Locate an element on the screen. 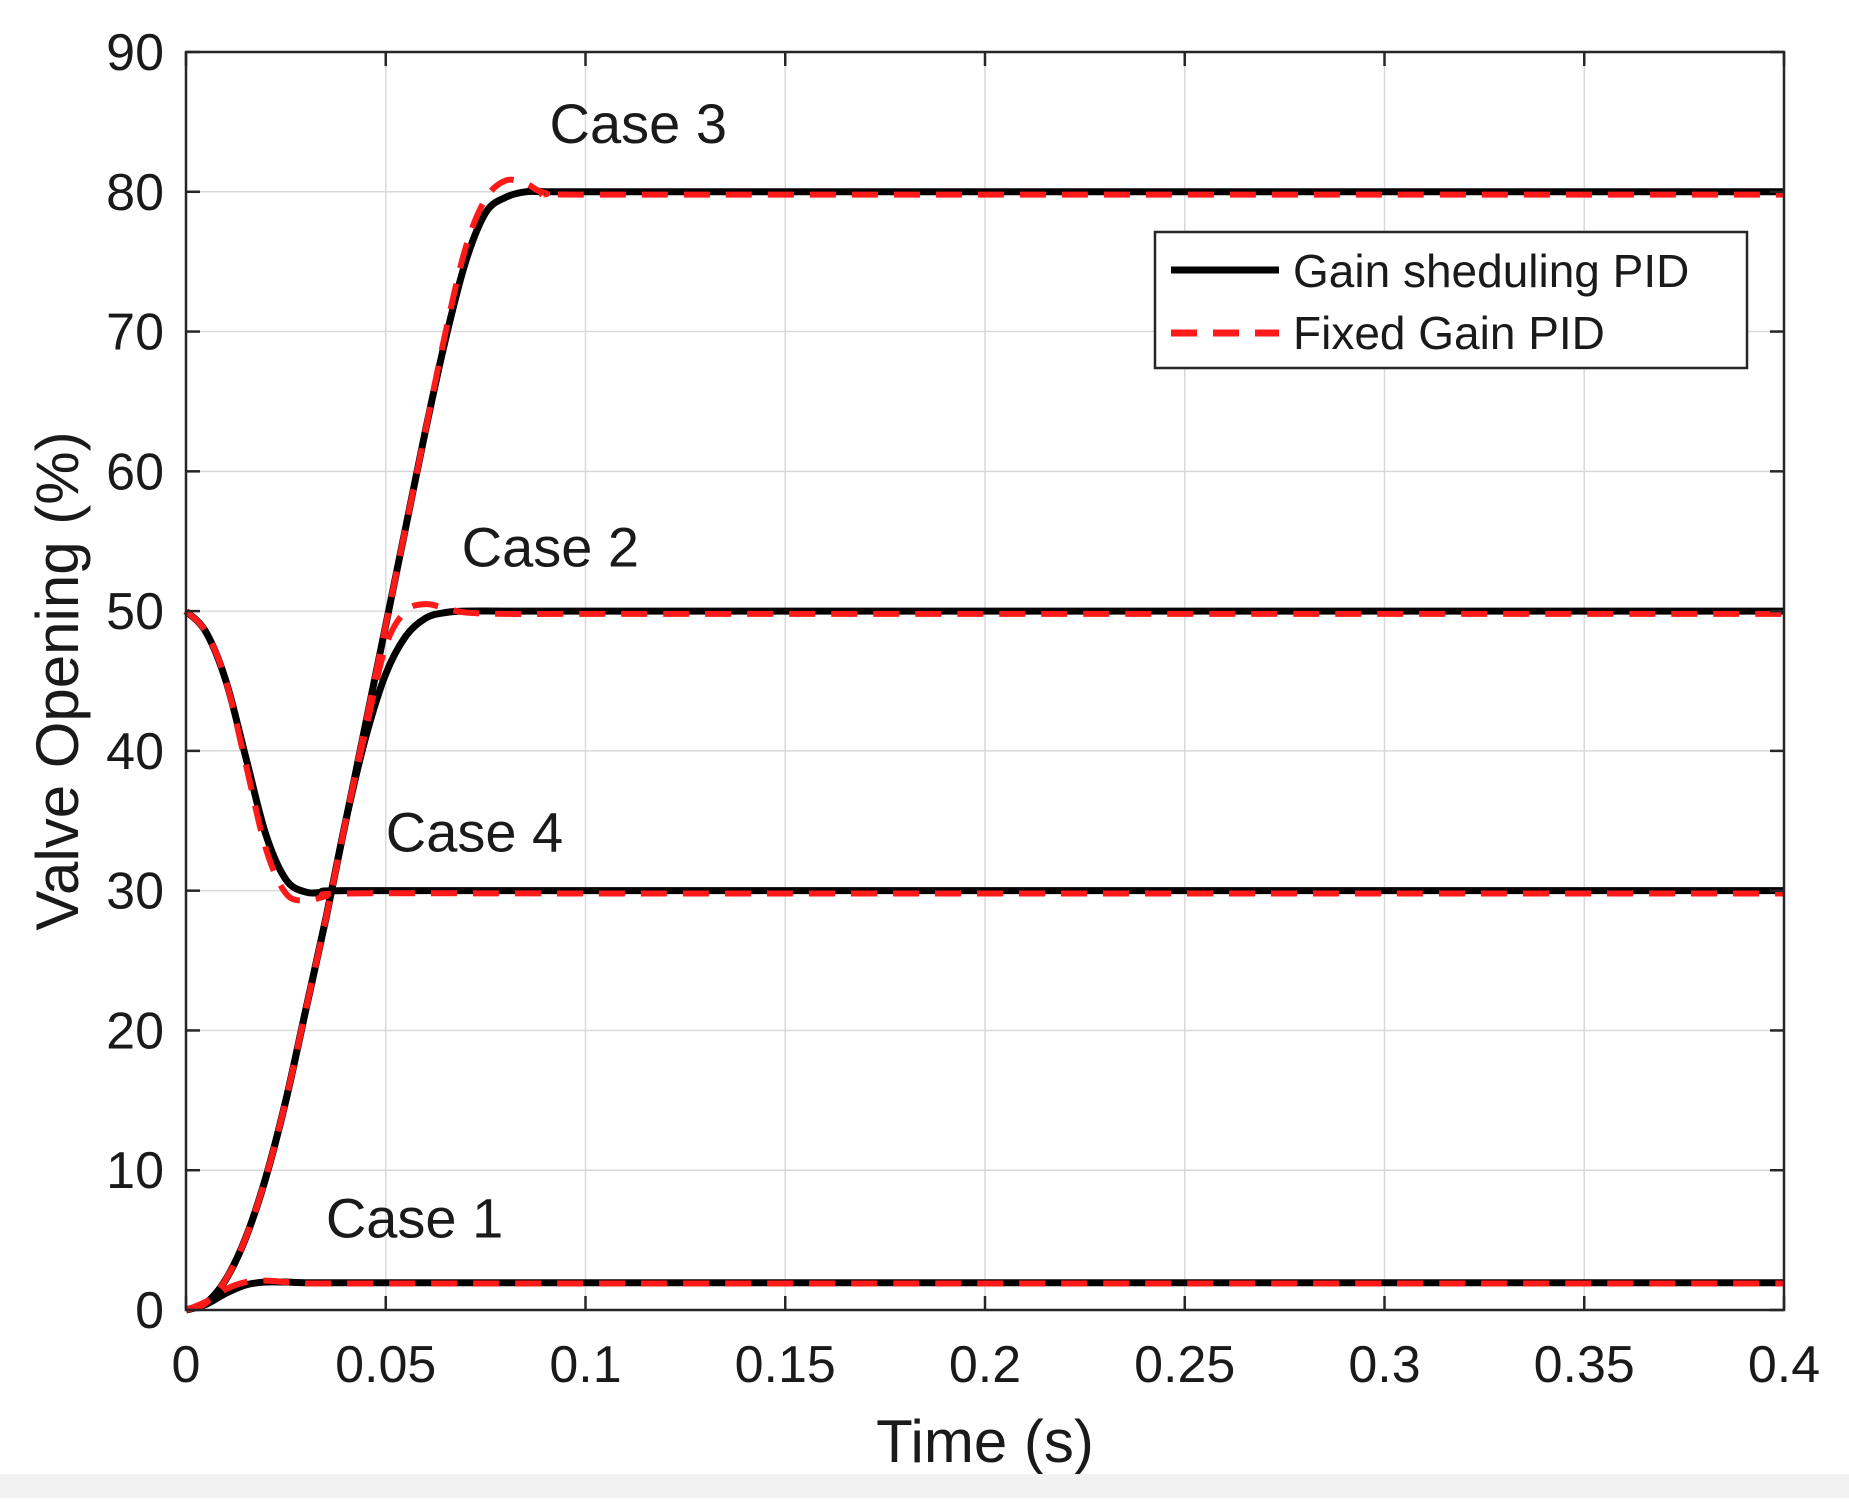 This screenshot has height=1503, width=1849. bottom-band is located at coordinates (924, 1486).